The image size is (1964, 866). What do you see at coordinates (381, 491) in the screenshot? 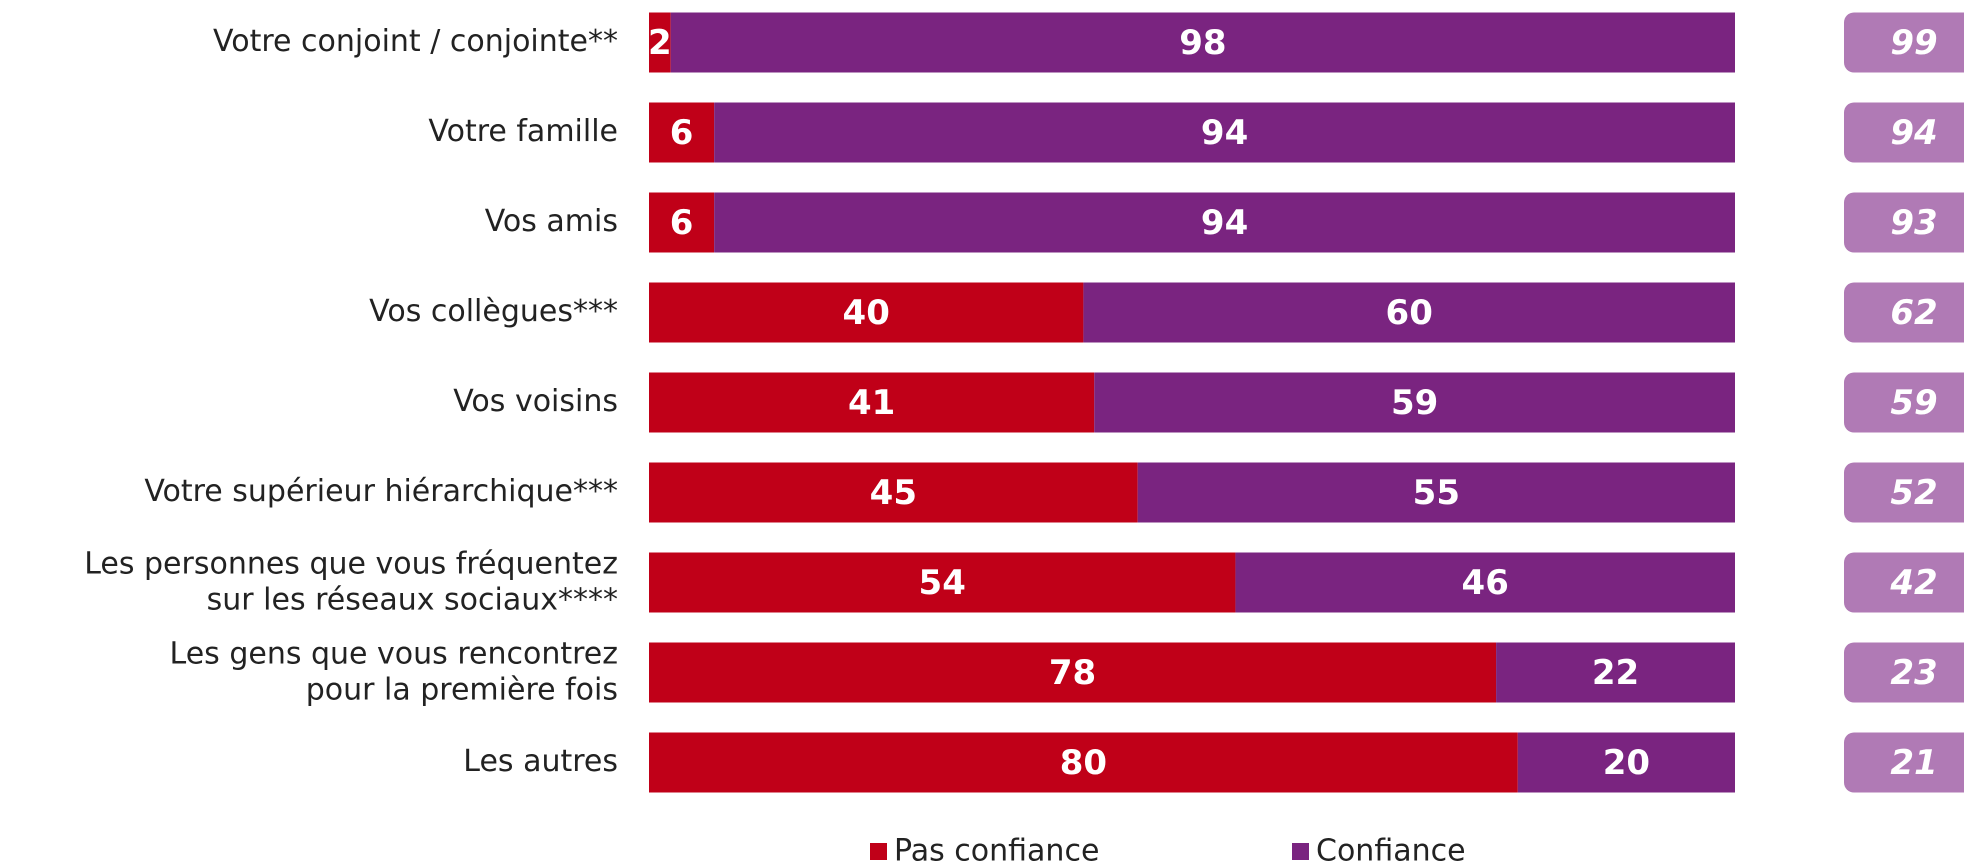
I see `category-label: Votre supérieur hiérarchique***` at bounding box center [381, 491].